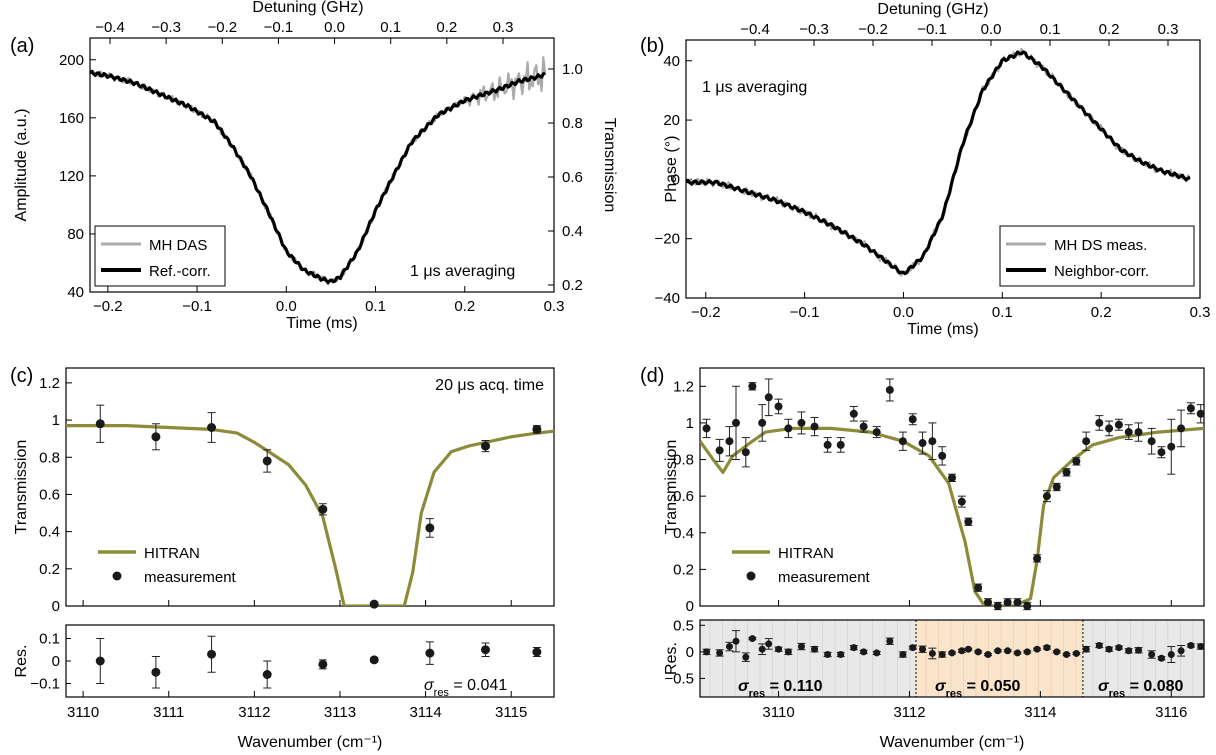 The height and width of the screenshot is (755, 1216). Describe the element at coordinates (572, 285) in the screenshot. I see `right-tick-label: 0.2` at that location.